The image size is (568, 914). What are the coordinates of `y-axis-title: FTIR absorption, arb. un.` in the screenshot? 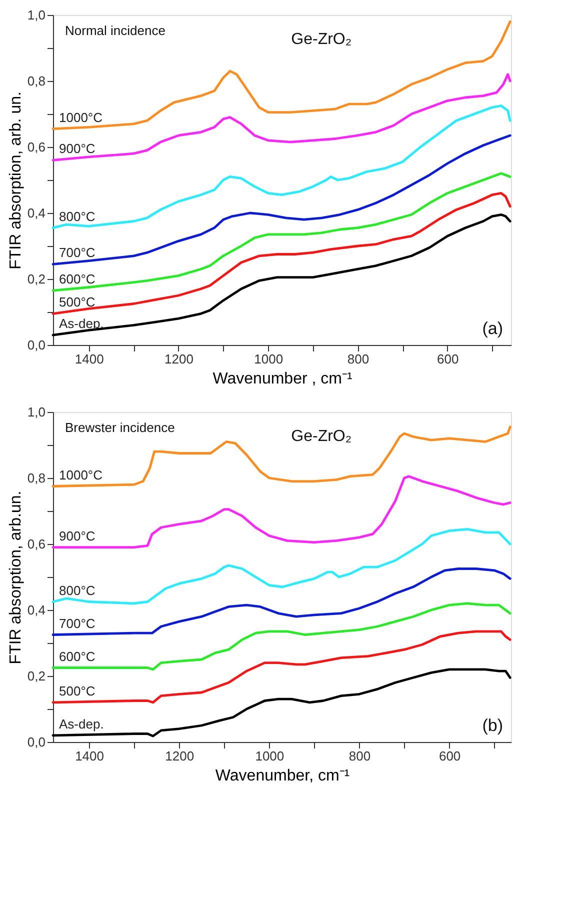 It's located at (15, 181).